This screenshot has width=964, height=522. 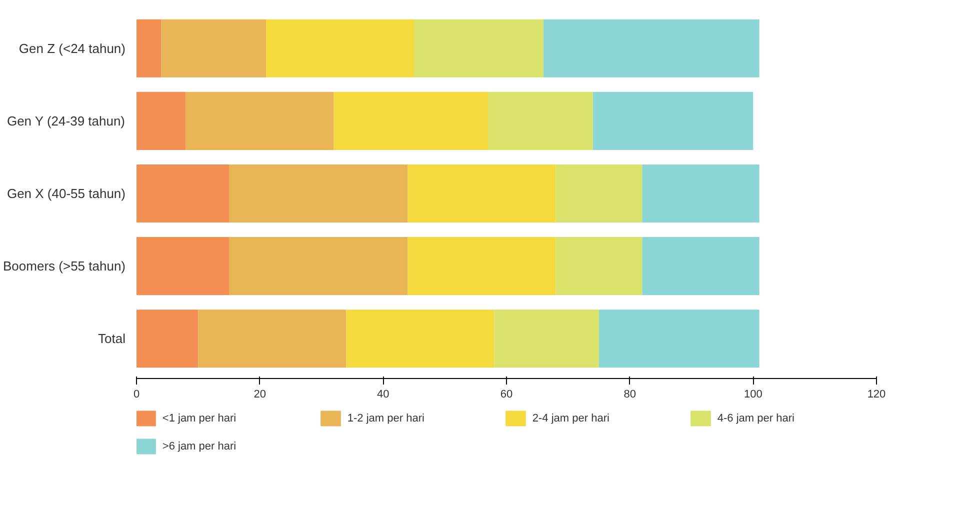 What do you see at coordinates (753, 394) in the screenshot?
I see `x-tick-label: 100` at bounding box center [753, 394].